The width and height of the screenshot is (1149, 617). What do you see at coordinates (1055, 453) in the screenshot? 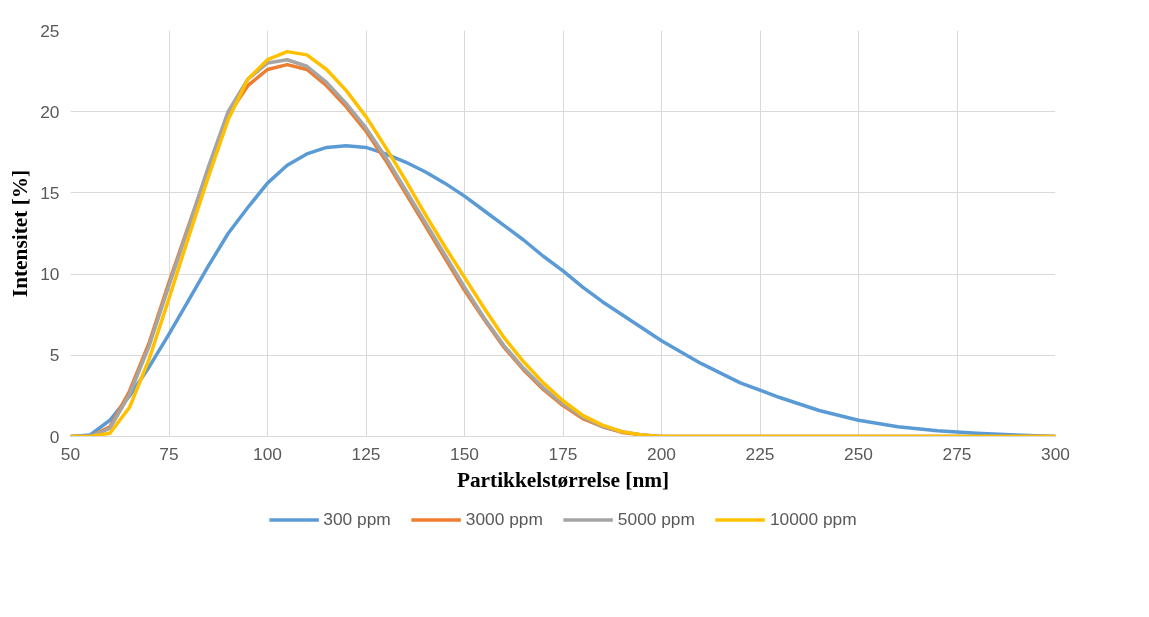
I see `x-tick-label: 300` at bounding box center [1055, 453].